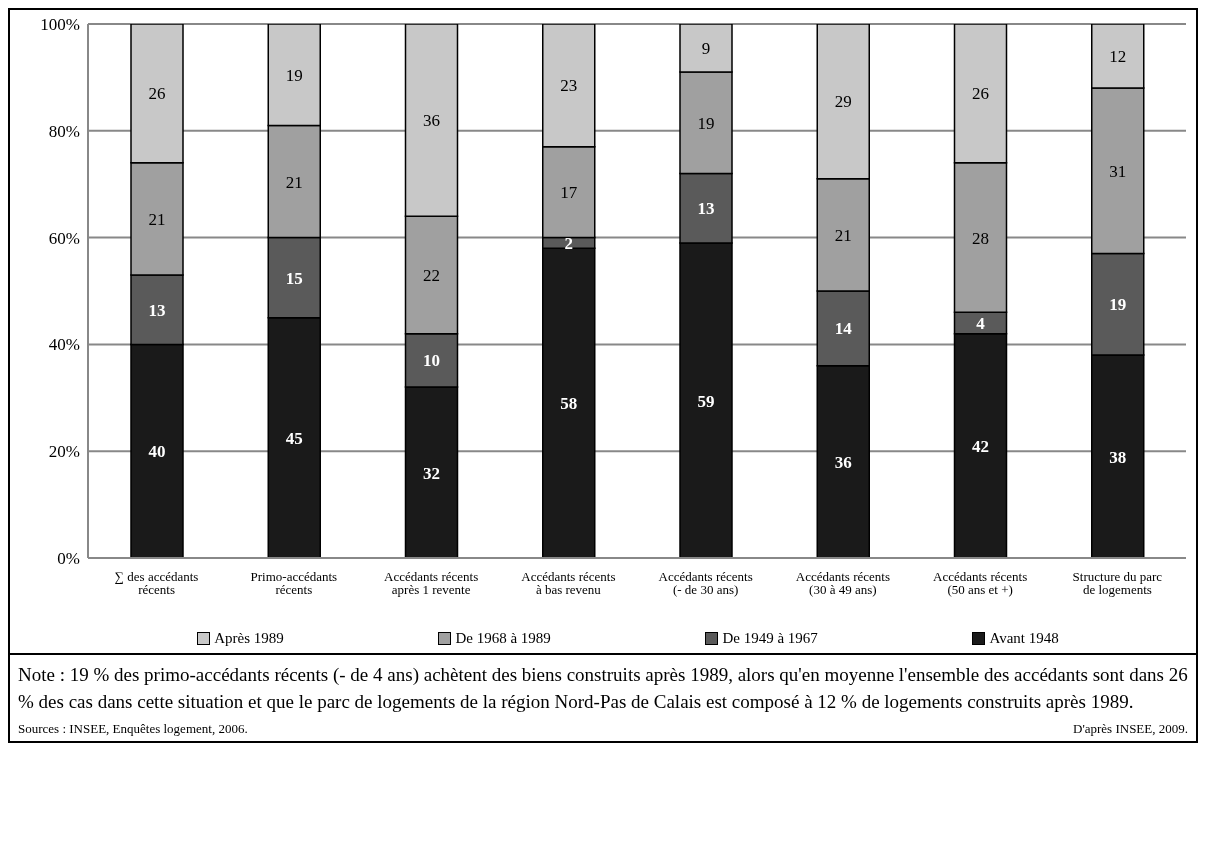 Image resolution: width=1209 pixels, height=859 pixels. What do you see at coordinates (842, 583) in the screenshot?
I see `x-tick-label: Accédants récents (30 à 49 ans)` at bounding box center [842, 583].